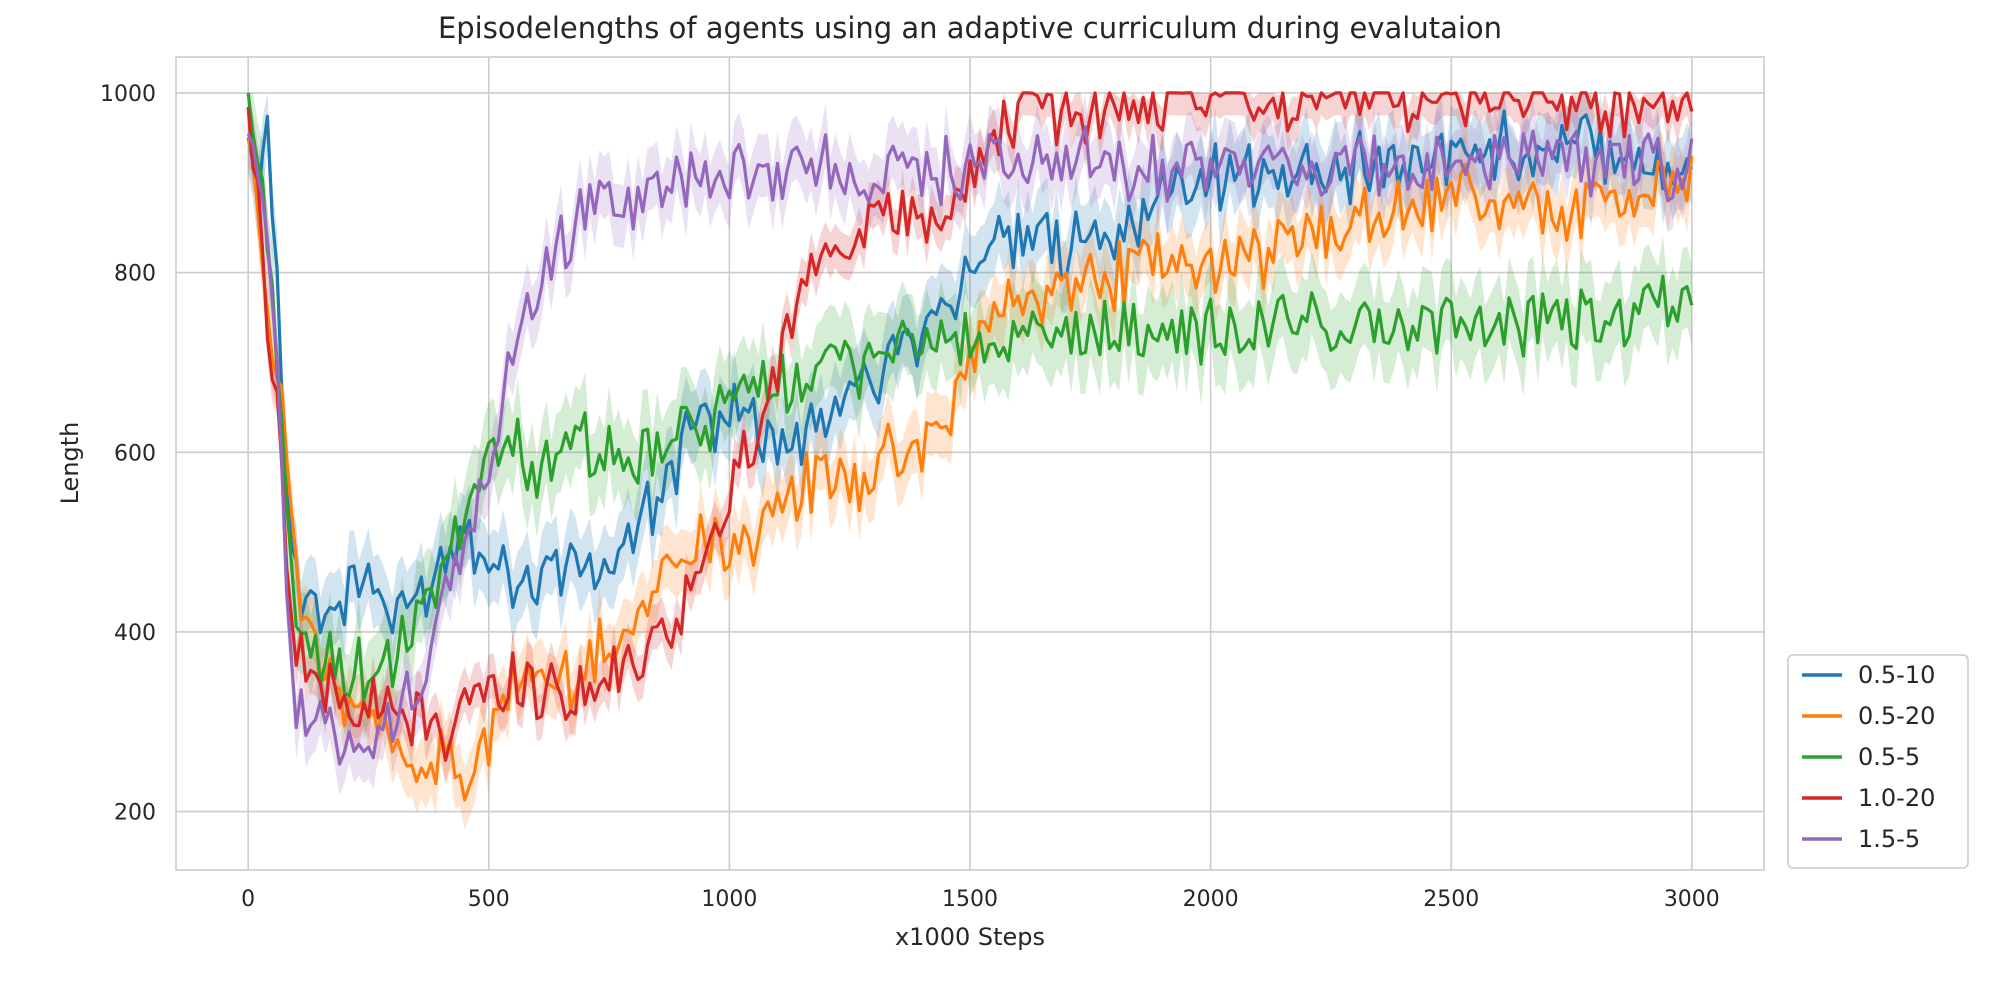 The height and width of the screenshot is (1000, 2000). I want to click on x-tick-label: 2500, so click(1451, 899).